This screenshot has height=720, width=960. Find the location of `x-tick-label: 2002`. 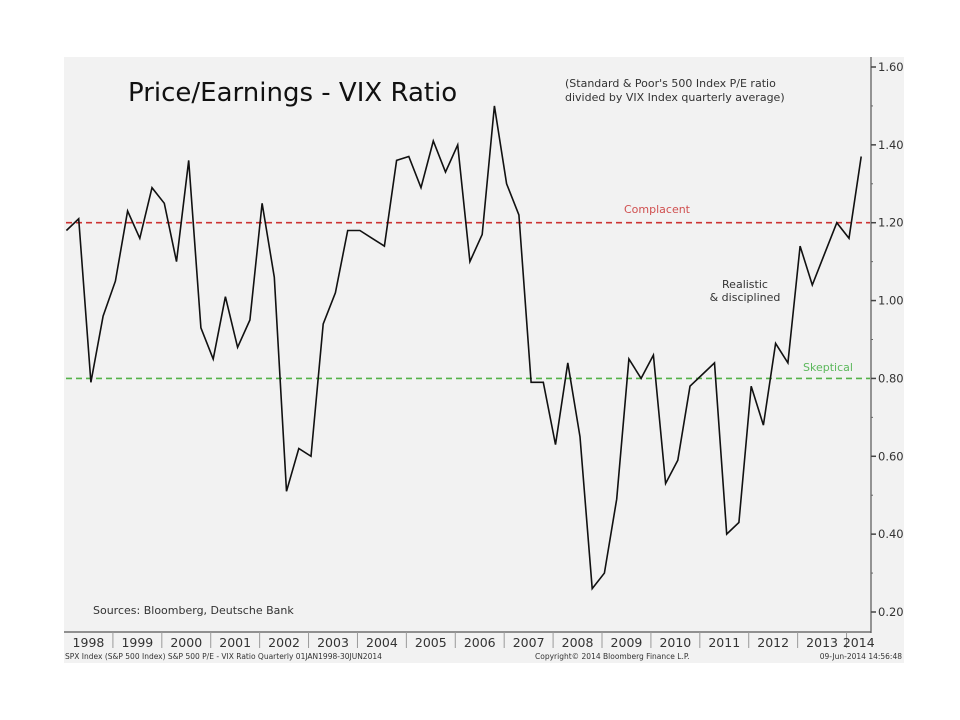

x-tick-label: 2002 is located at coordinates (284, 642).